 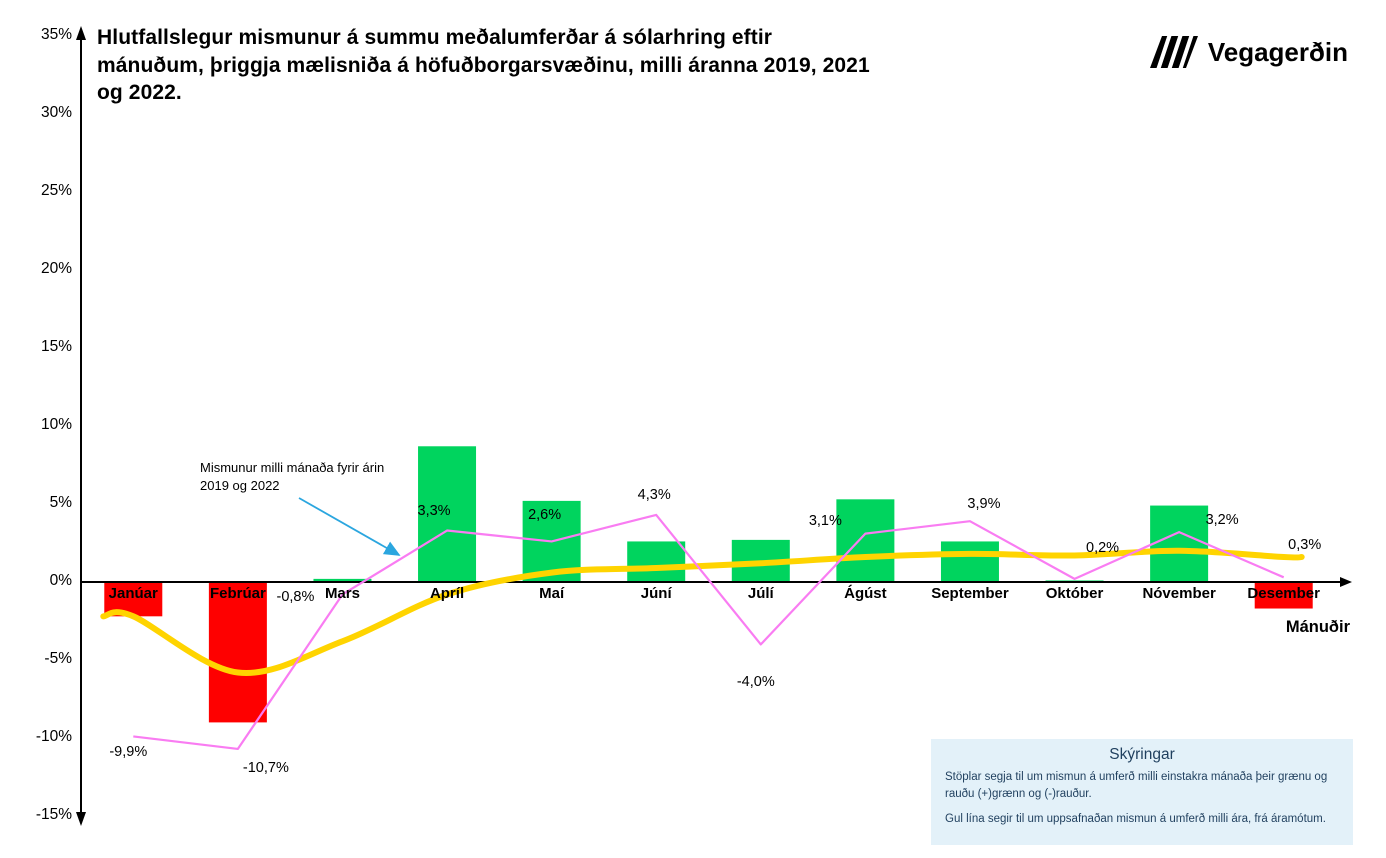 What do you see at coordinates (342, 580) in the screenshot?
I see `bar-mars` at bounding box center [342, 580].